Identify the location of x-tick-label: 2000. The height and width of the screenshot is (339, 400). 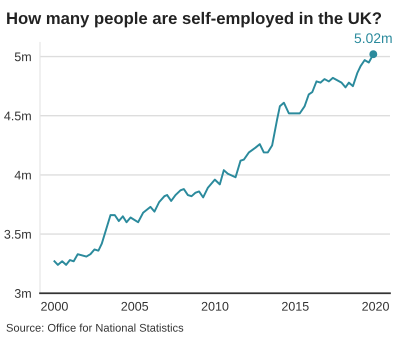
(54, 306).